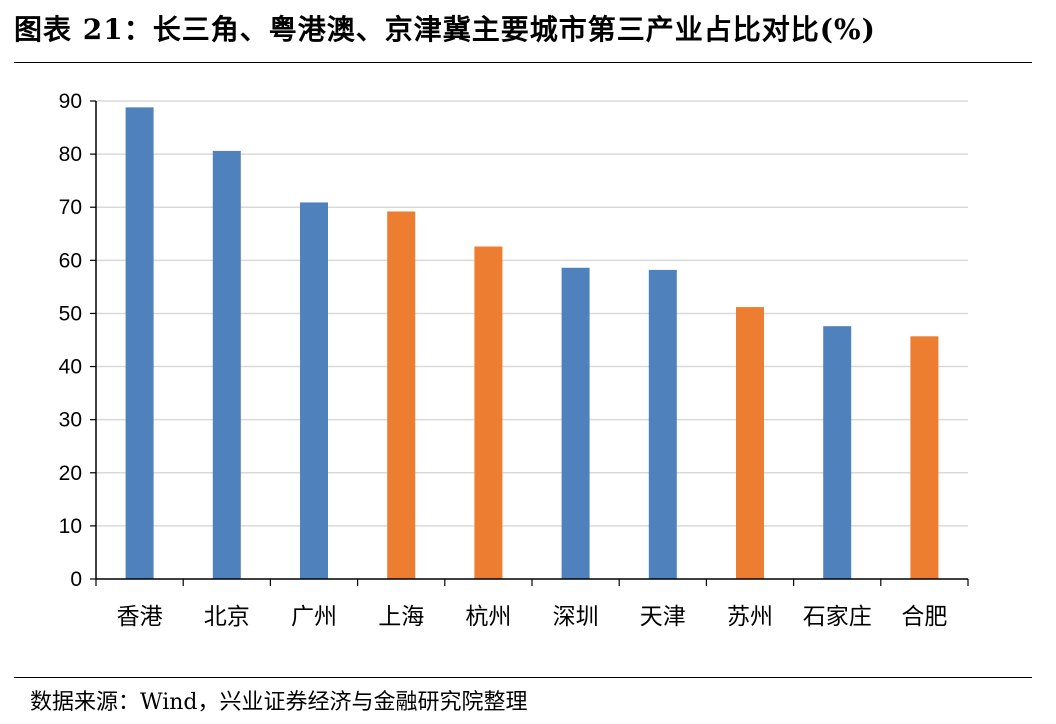  What do you see at coordinates (837, 617) in the screenshot?
I see `x-tick-label: 石家庄` at bounding box center [837, 617].